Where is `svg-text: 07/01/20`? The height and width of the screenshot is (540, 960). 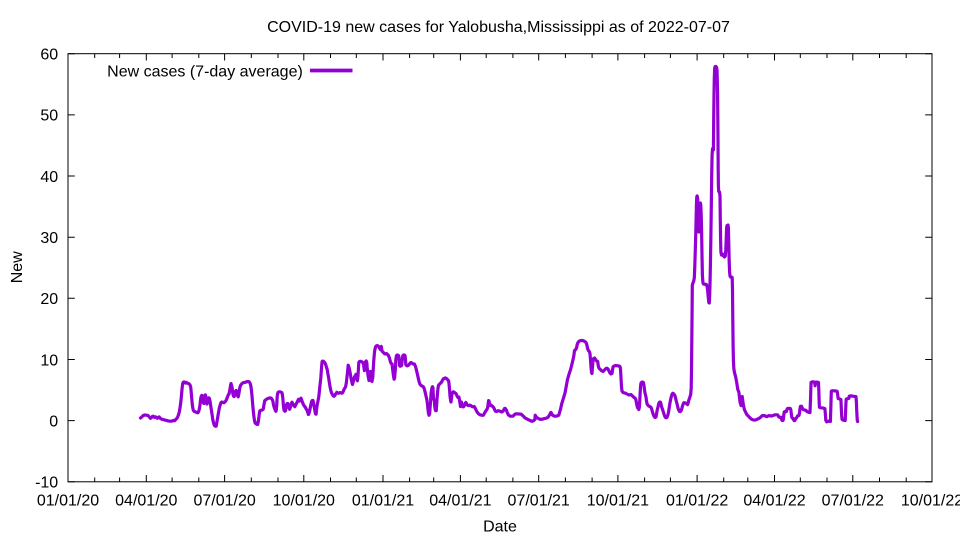
svg-text: 07/01/20 is located at coordinates (224, 501).